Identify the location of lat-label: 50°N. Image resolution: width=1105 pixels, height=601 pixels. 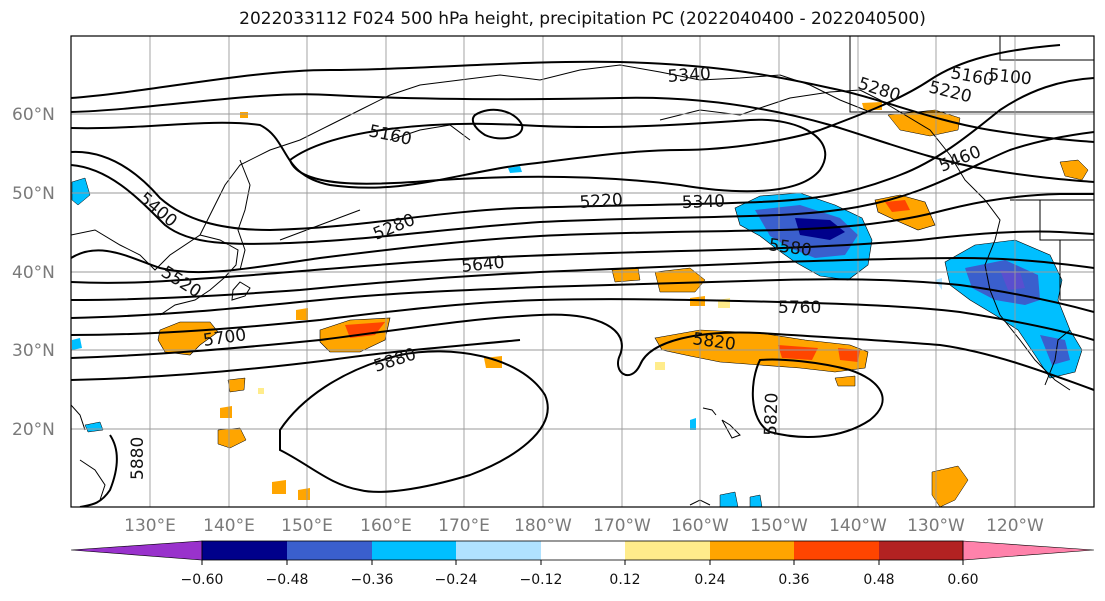
(33, 194).